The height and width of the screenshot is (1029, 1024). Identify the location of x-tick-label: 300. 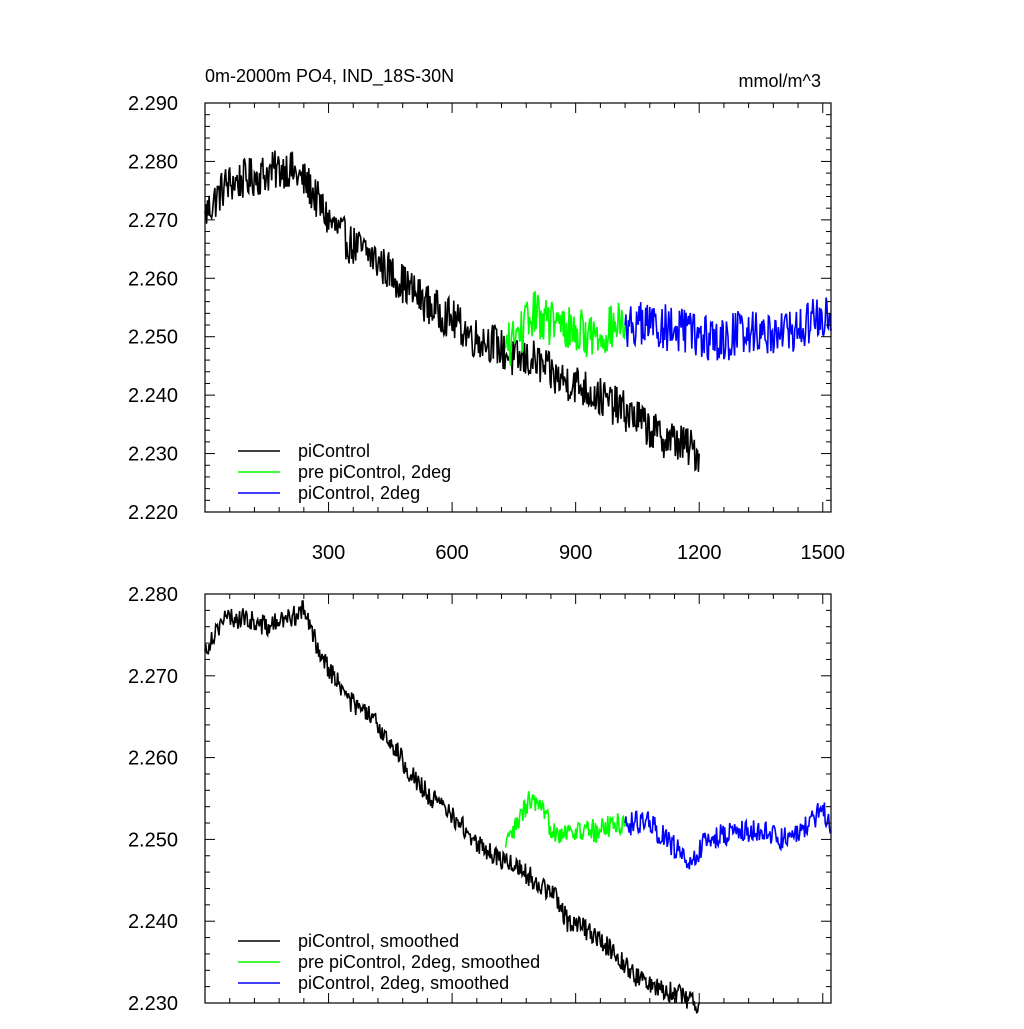
(328, 553).